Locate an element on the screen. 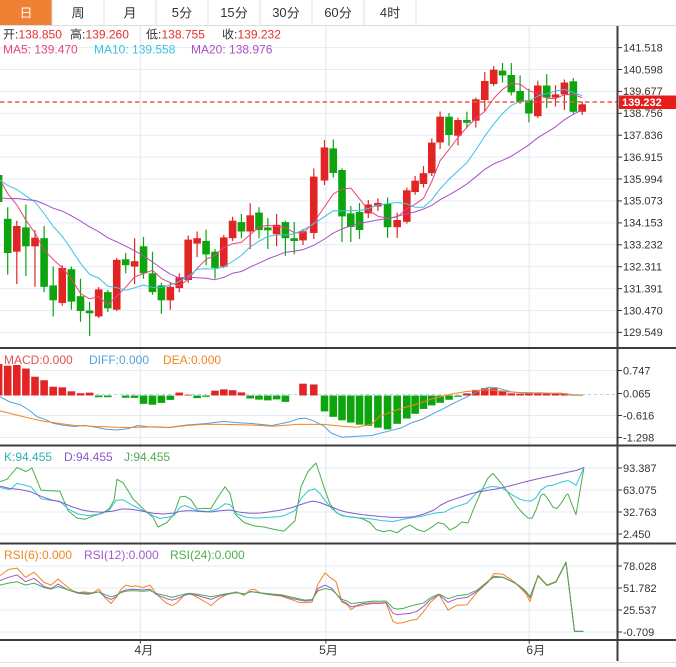  svg-text: 135.994 is located at coordinates (643, 180).